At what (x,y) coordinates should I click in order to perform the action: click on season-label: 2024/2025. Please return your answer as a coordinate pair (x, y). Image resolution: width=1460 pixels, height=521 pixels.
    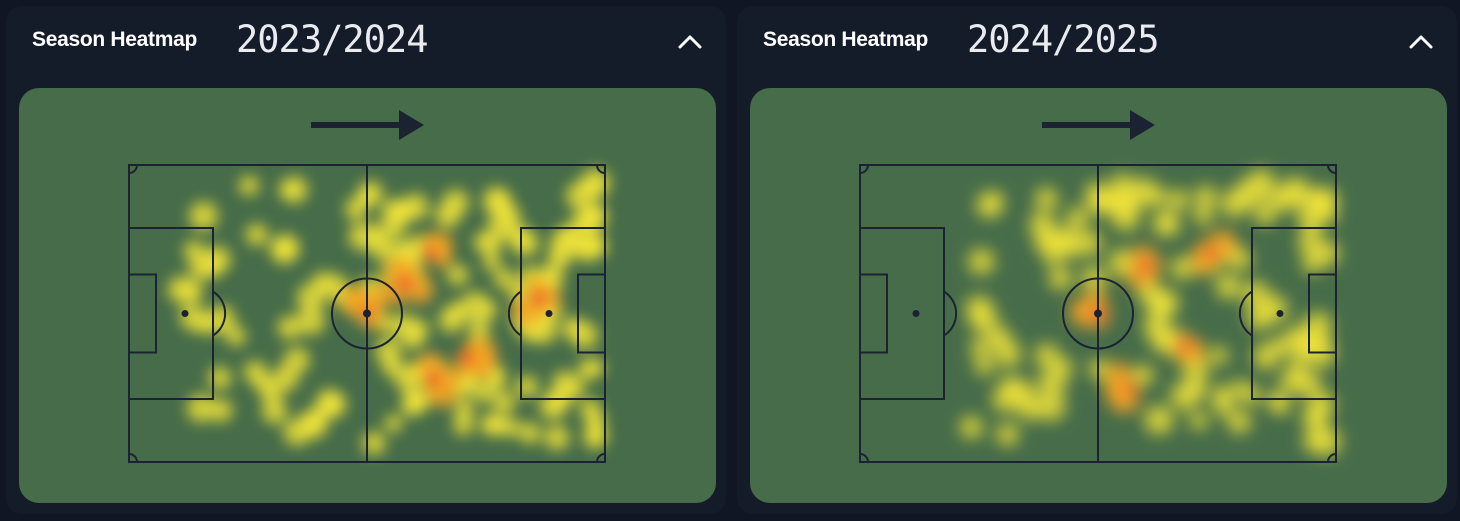
    Looking at the image, I should click on (1063, 39).